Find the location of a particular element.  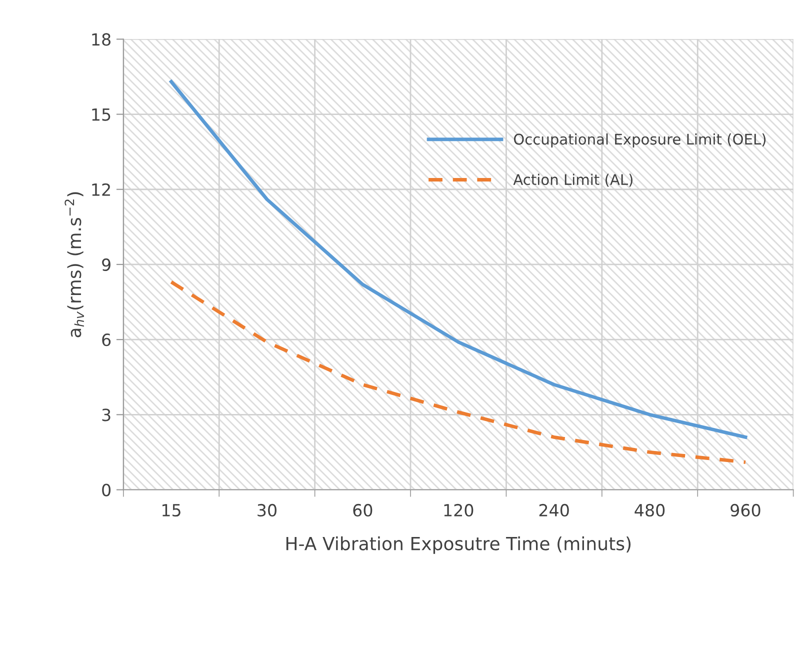

x-tick-label: 30 is located at coordinates (267, 510).